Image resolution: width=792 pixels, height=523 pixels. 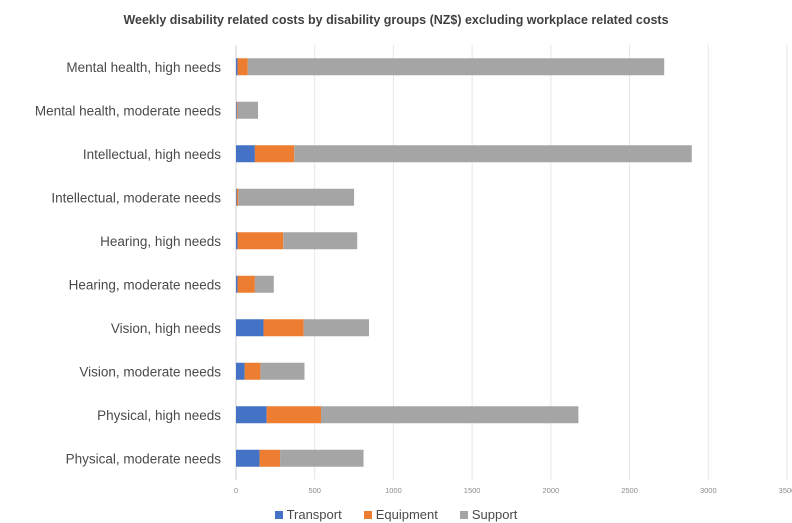 What do you see at coordinates (166, 328) in the screenshot?
I see `category-label: Vision, high needs` at bounding box center [166, 328].